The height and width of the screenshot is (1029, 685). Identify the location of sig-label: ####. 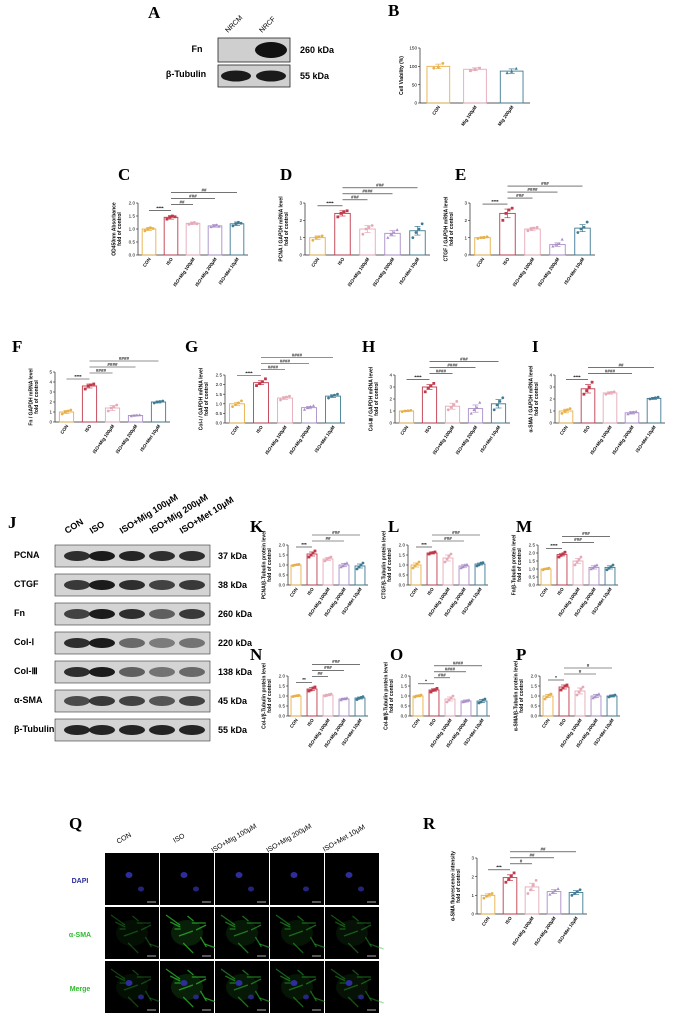
(124, 358).